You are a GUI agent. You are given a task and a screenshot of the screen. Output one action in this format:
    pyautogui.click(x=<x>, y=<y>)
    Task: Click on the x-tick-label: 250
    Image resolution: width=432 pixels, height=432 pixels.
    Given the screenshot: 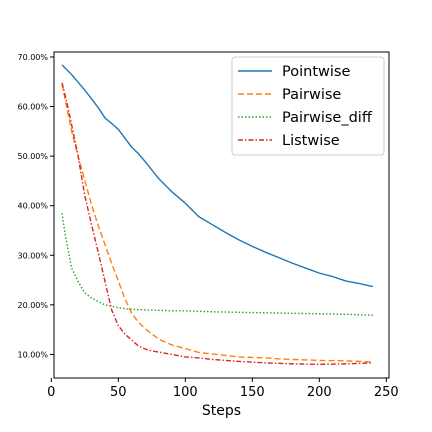 What is the action you would take?
    pyautogui.click(x=386, y=392)
    